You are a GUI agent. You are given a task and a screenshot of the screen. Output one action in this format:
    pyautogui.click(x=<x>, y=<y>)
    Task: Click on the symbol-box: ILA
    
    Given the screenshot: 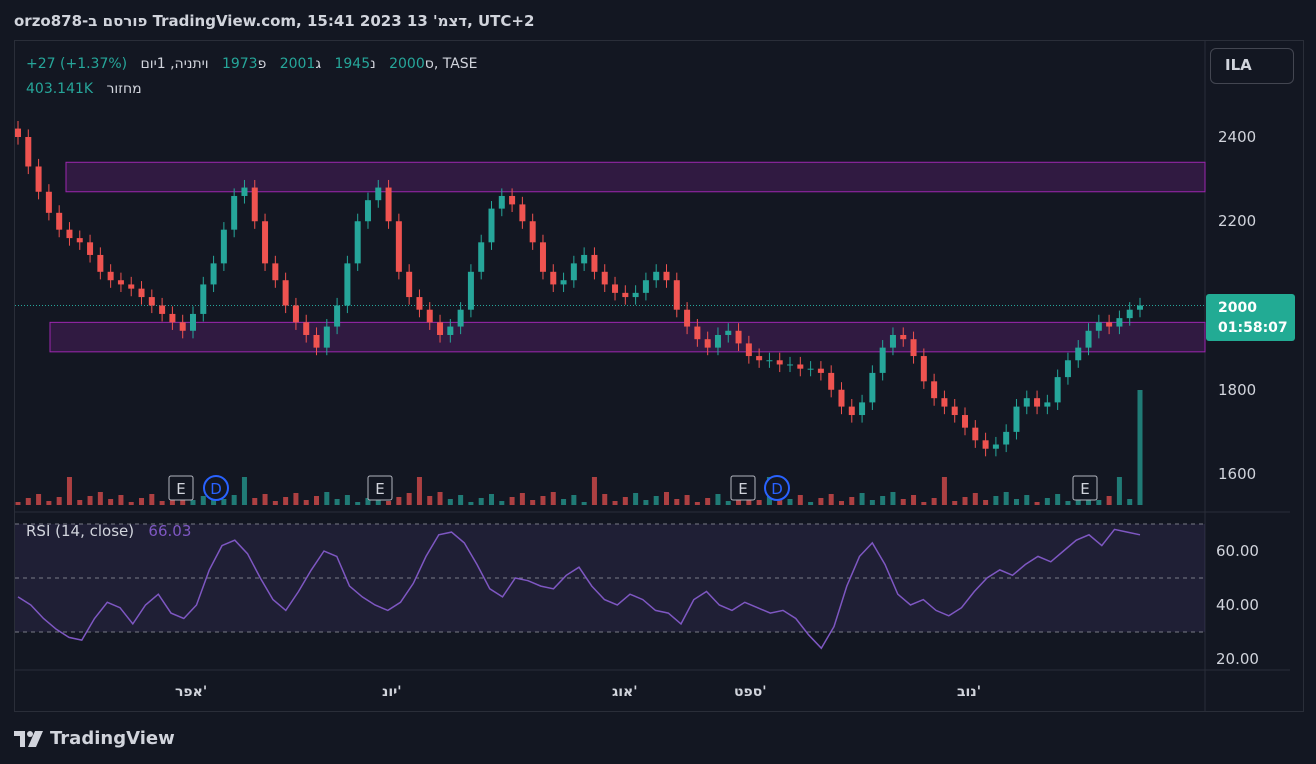 What is the action you would take?
    pyautogui.click(x=1252, y=66)
    